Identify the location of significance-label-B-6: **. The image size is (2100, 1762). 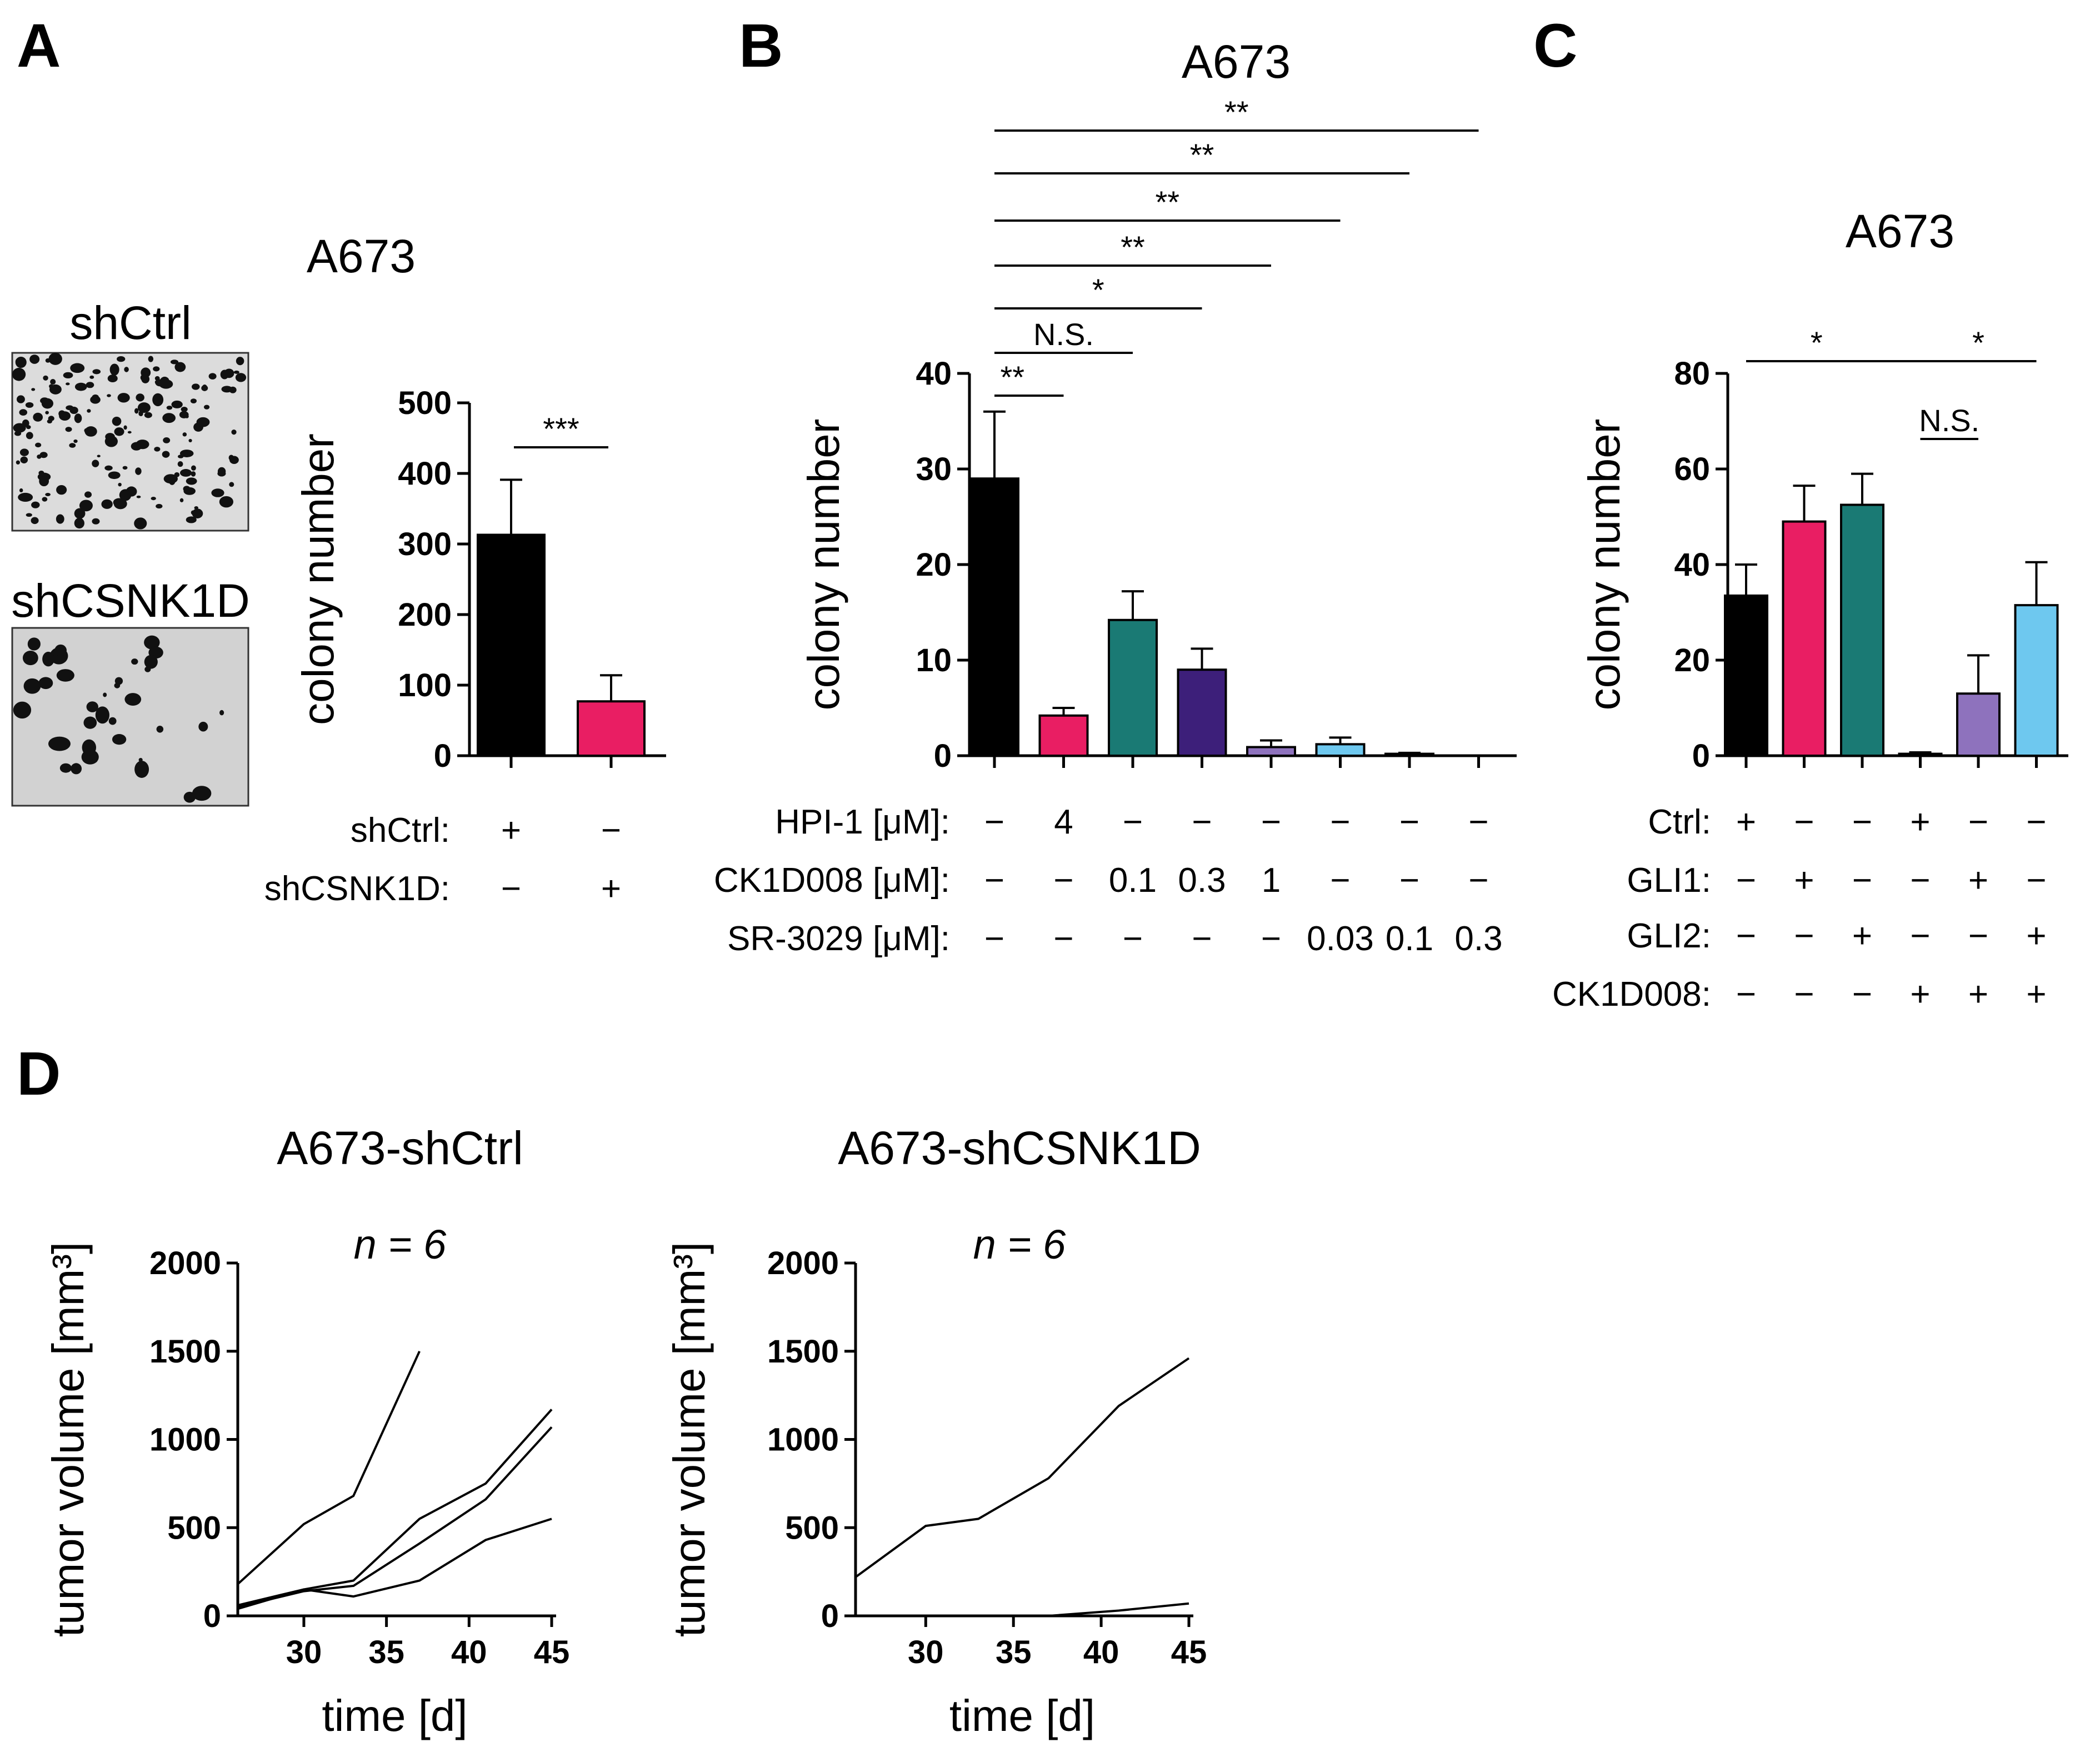
(1237, 112).